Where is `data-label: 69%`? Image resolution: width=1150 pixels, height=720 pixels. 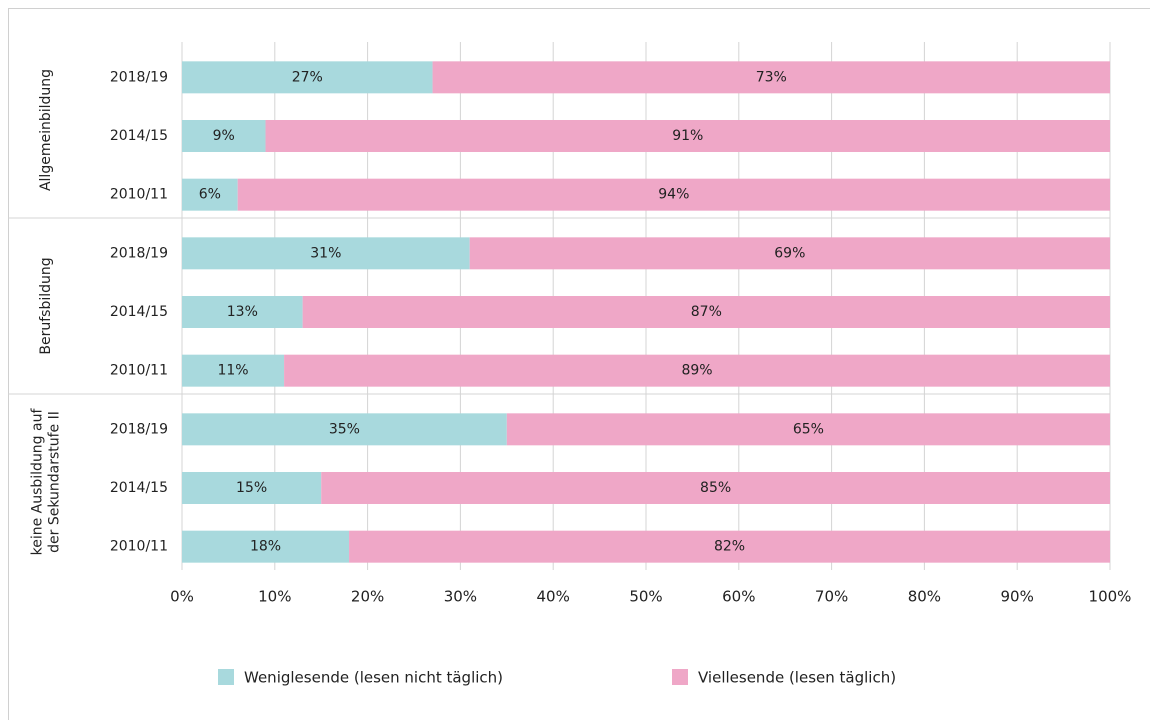 data-label: 69% is located at coordinates (789, 253).